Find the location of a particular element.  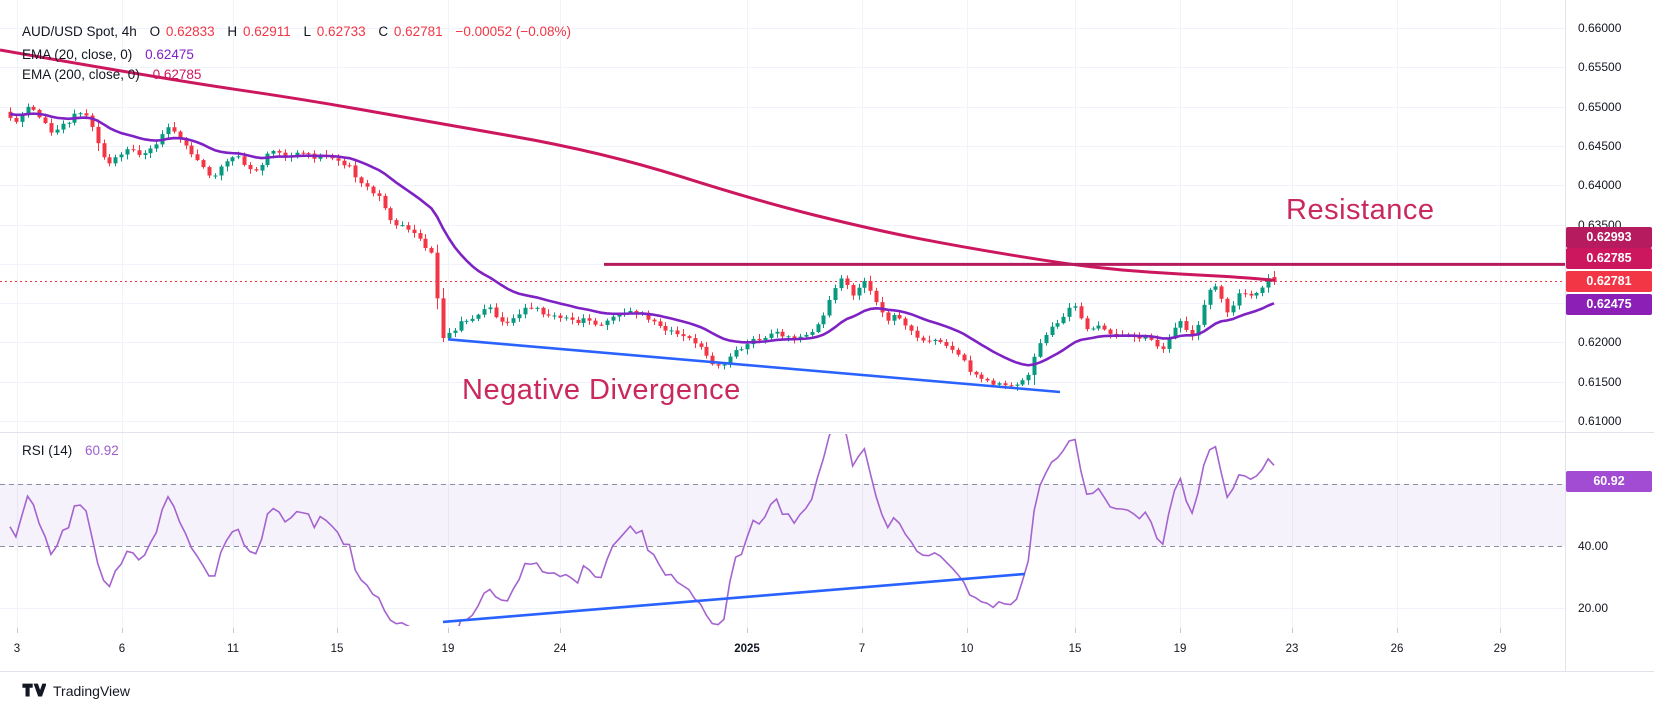

rsi-value: 60.92 is located at coordinates (102, 450).